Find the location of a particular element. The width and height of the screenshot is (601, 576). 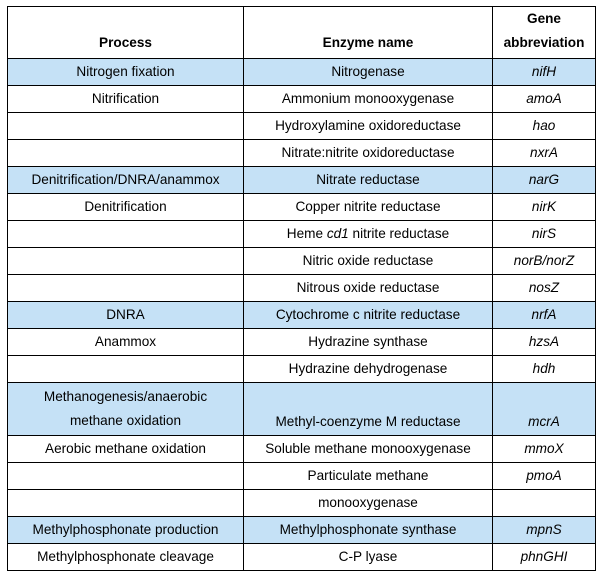

table-row: Anammox Hydrazine synthase hzsA is located at coordinates (301, 342).